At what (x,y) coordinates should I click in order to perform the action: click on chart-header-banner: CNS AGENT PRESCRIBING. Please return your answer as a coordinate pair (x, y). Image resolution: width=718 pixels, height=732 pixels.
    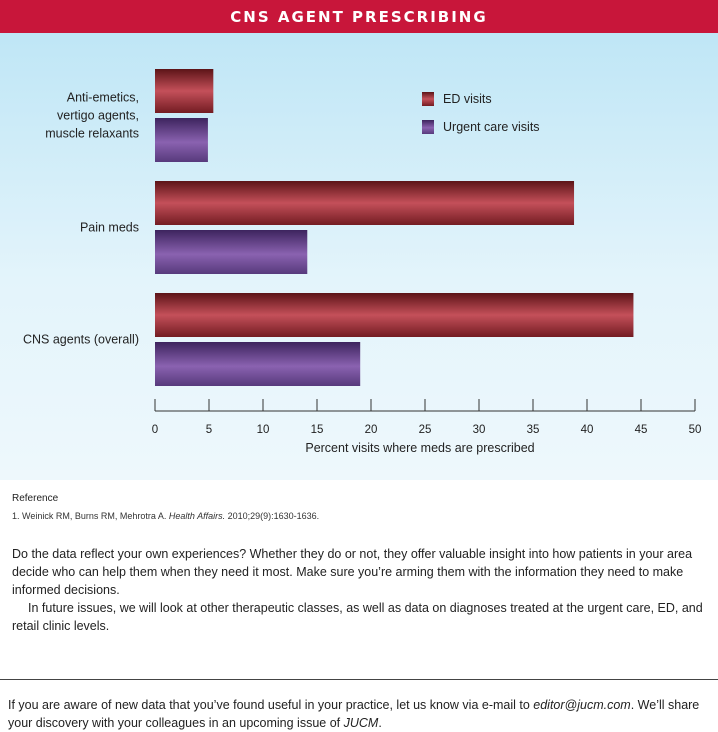
    Looking at the image, I should click on (359, 16).